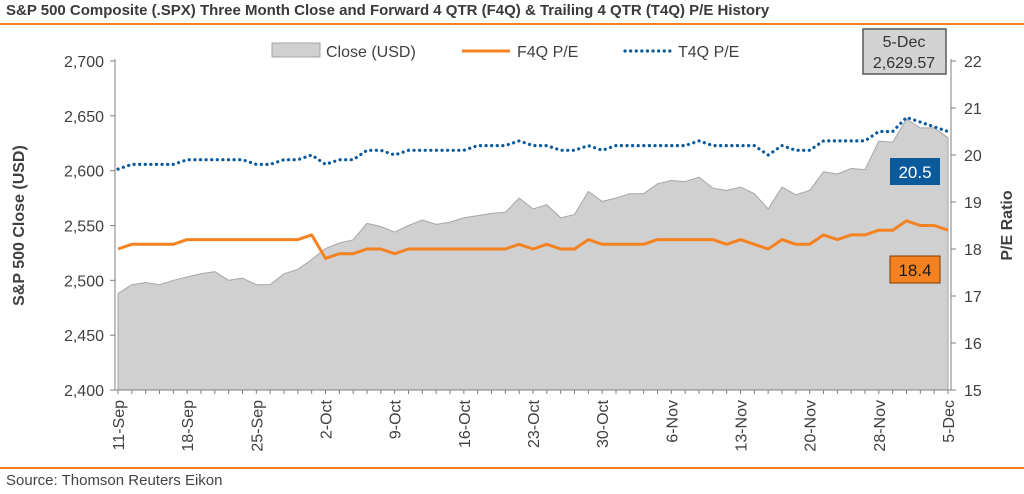  I want to click on left-tick-label: 2,500, so click(84, 281).